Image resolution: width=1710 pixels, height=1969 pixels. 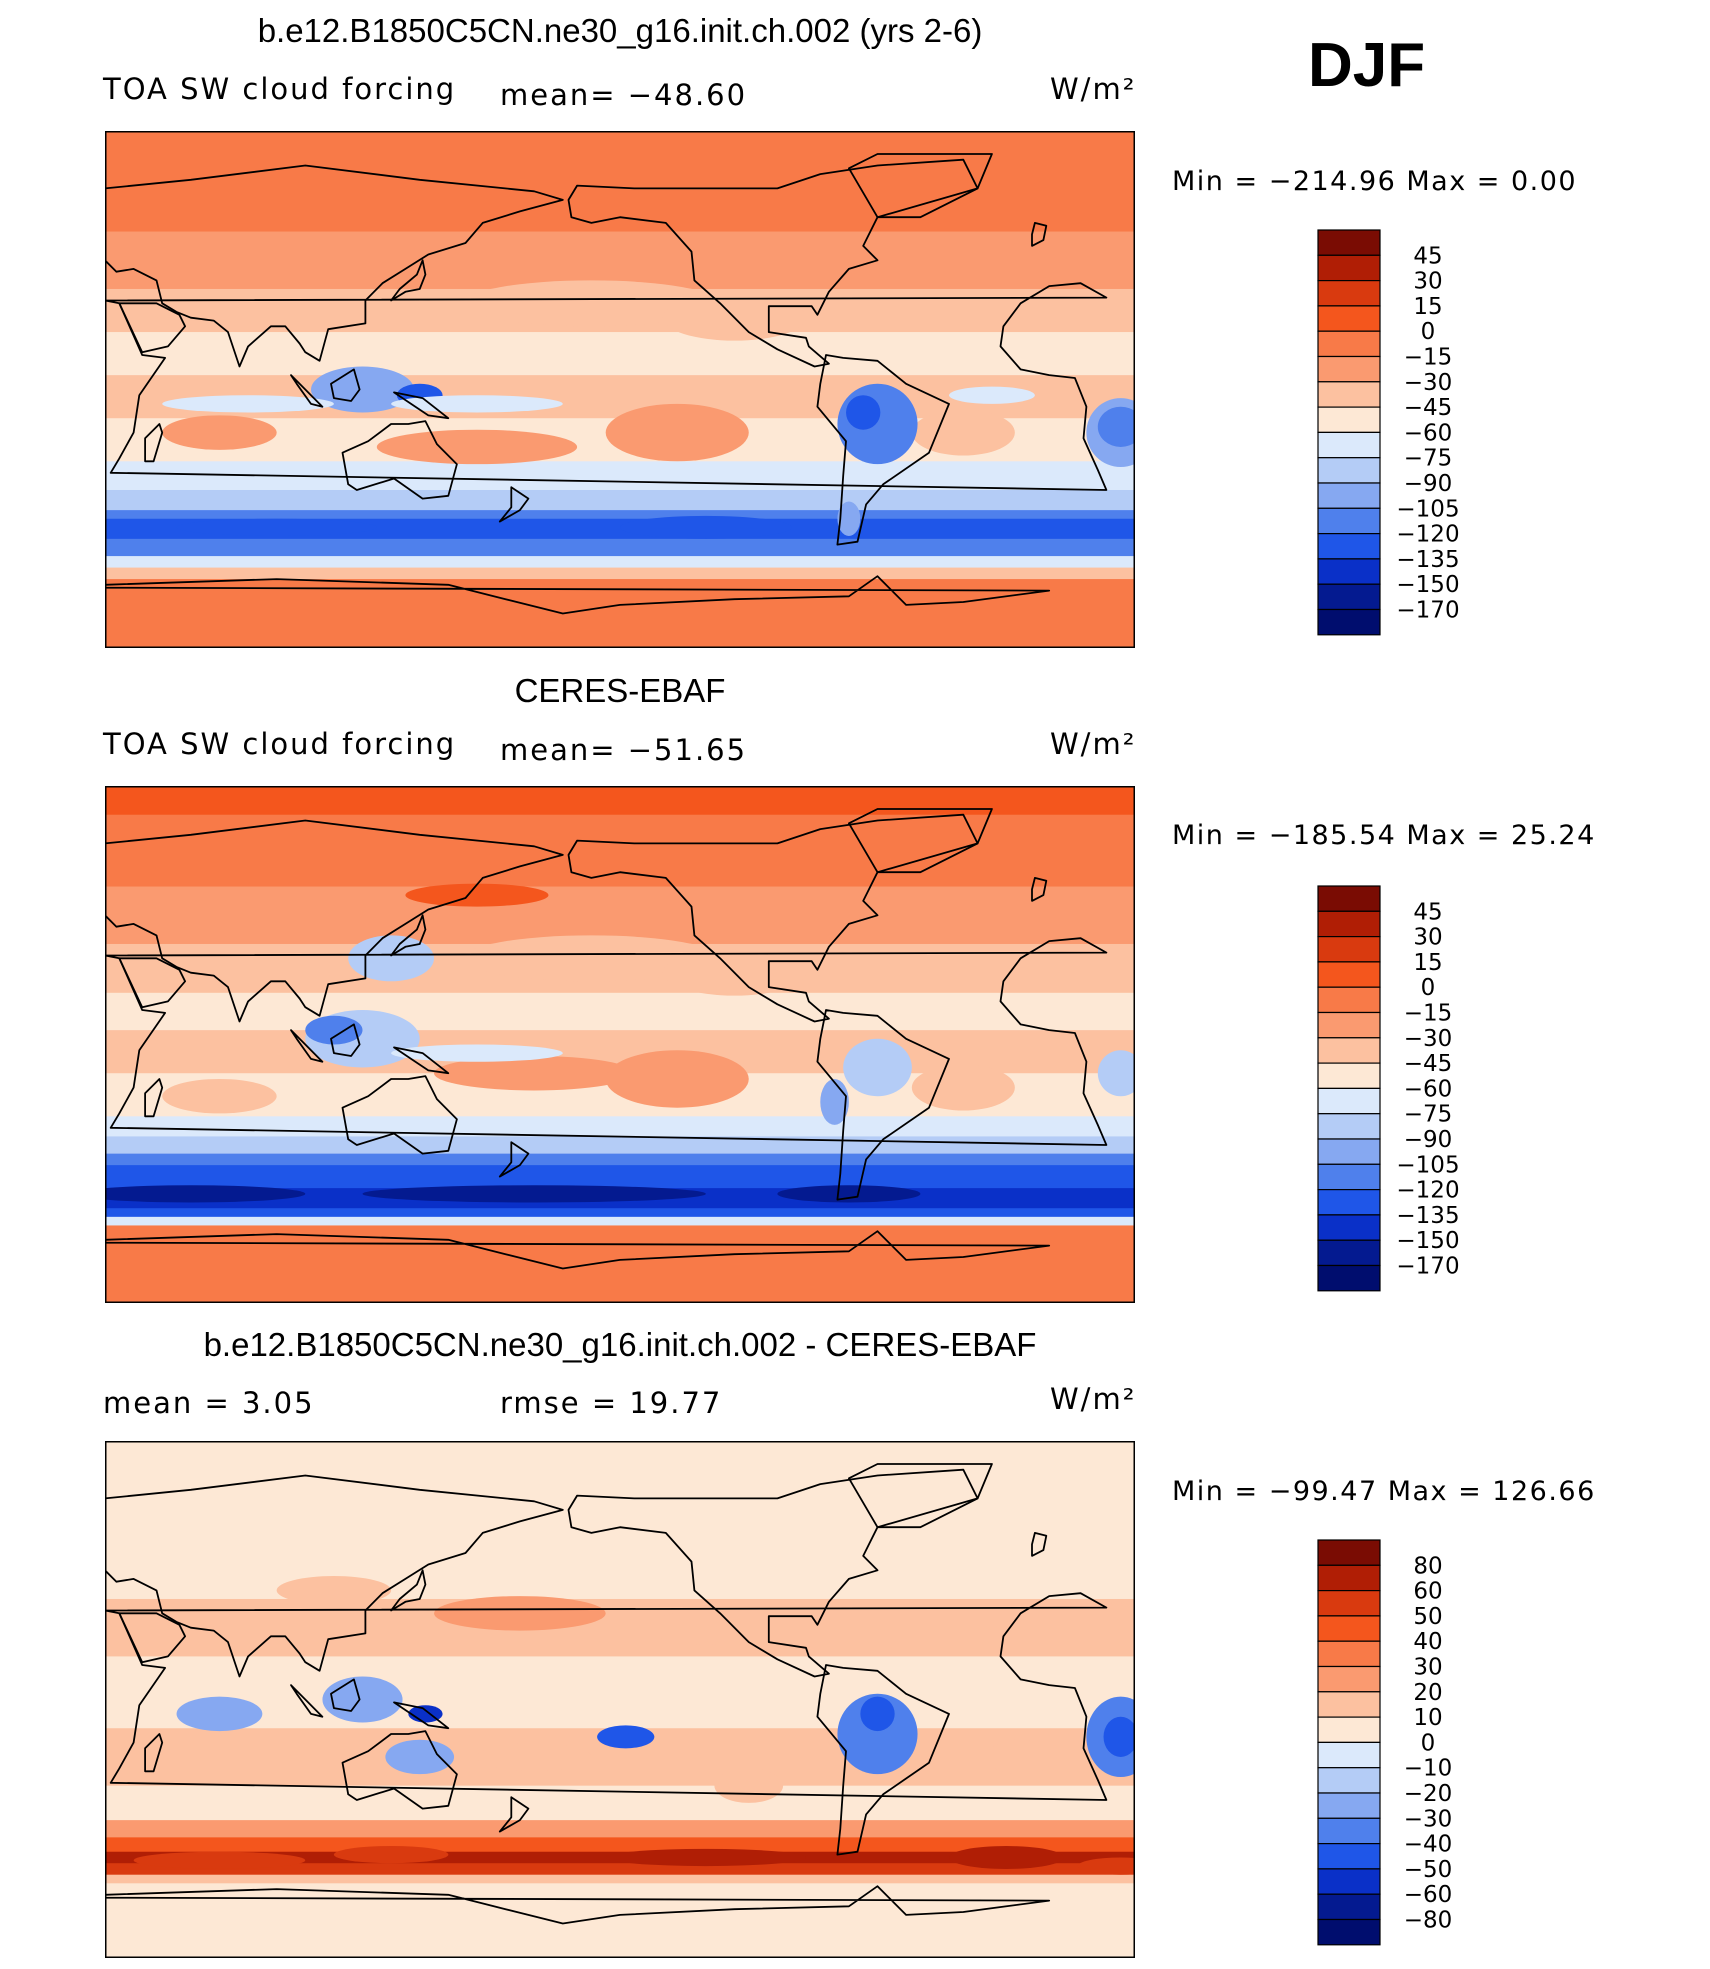 I want to click on panel-3-coastline-australia, so click(x=399, y=1770).